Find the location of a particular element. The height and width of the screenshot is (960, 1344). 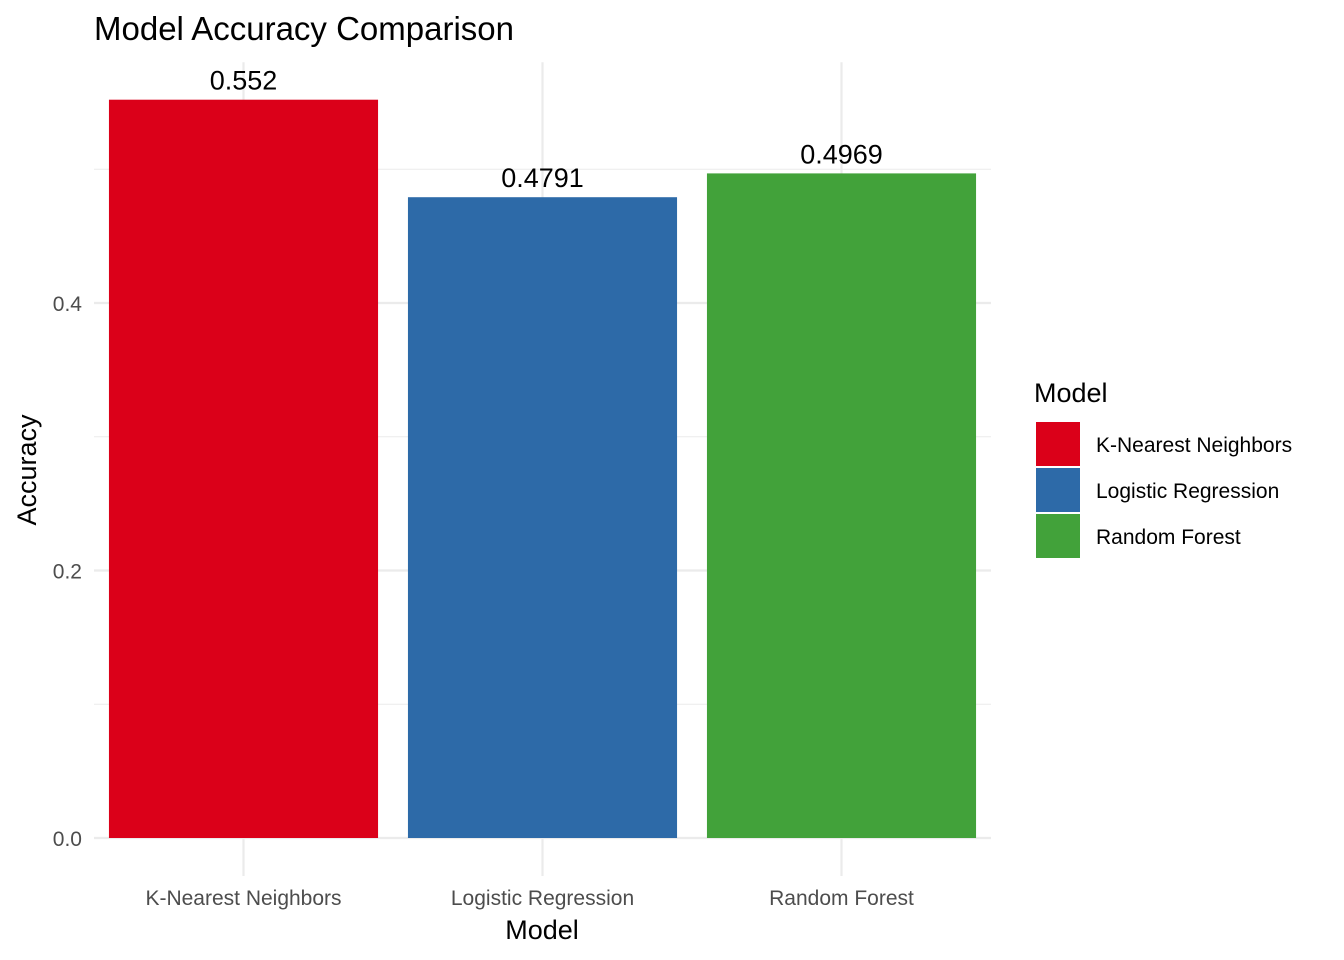

x-axis-title: Model is located at coordinates (542, 930).